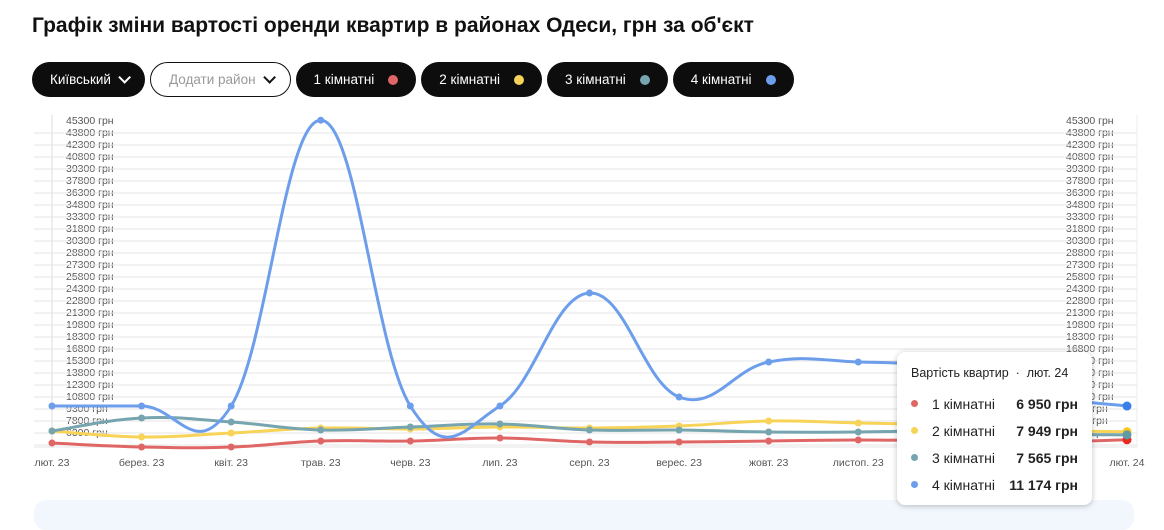 This screenshot has height=530, width=1164. I want to click on tooltip-row: 2 кімнатні 7 949 грн, so click(994, 430).